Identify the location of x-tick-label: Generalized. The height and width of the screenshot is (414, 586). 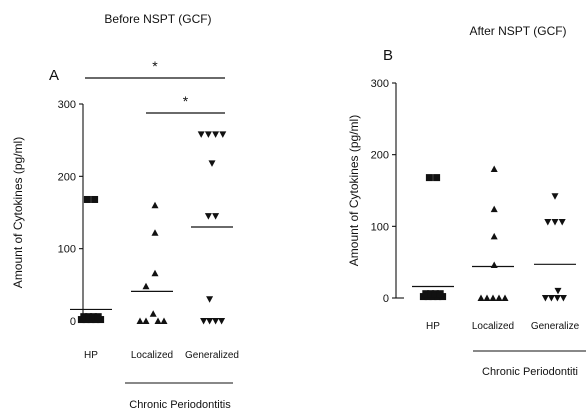
(212, 355).